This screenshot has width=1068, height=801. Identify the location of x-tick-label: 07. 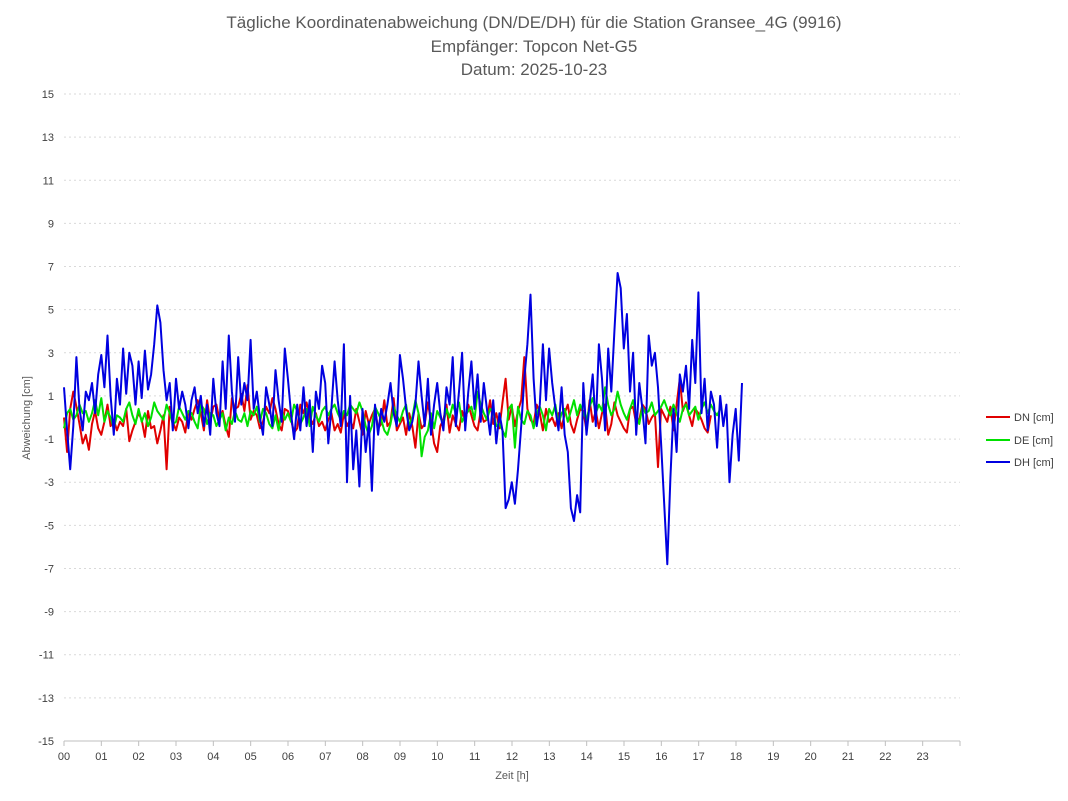
(325, 757).